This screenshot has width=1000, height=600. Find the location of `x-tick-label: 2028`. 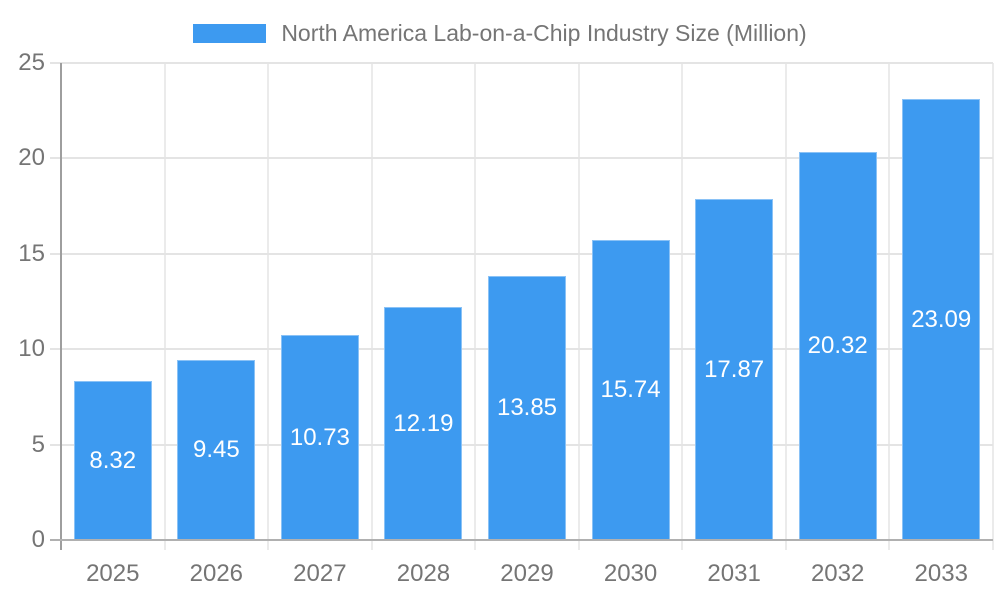

x-tick-label: 2028 is located at coordinates (423, 573).